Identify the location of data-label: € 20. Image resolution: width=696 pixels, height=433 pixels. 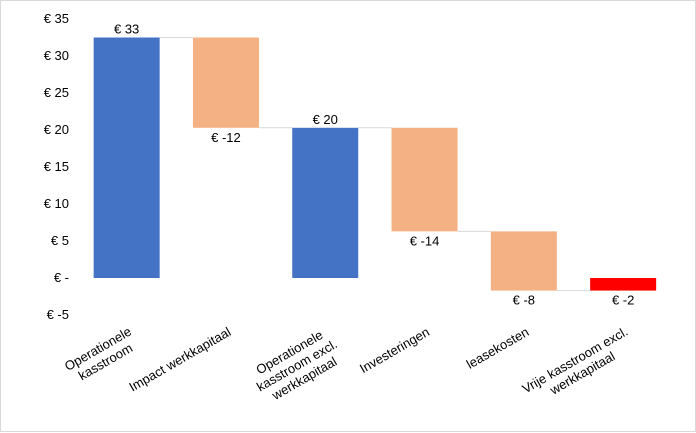
(325, 119).